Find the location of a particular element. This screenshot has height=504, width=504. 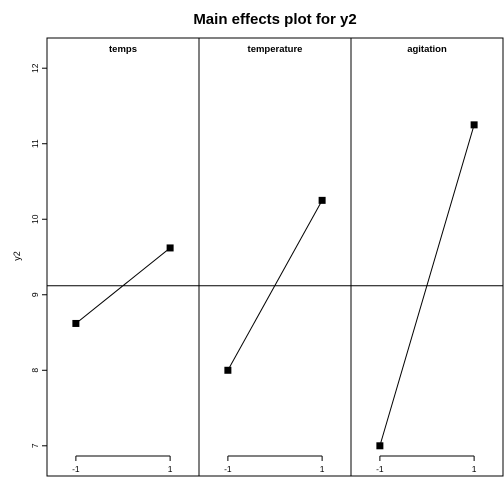

panel-label-temperature: temperature is located at coordinates (275, 49).